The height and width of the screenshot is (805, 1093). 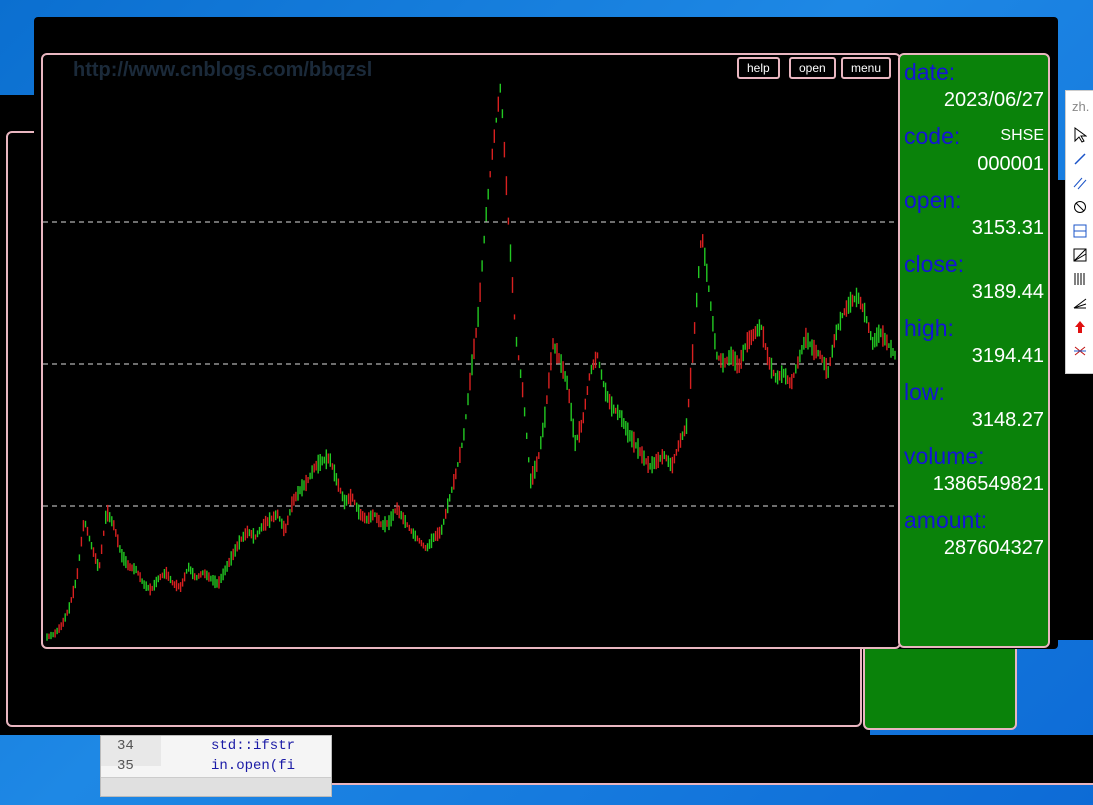 I want to click on open-label: open:, so click(x=933, y=200).